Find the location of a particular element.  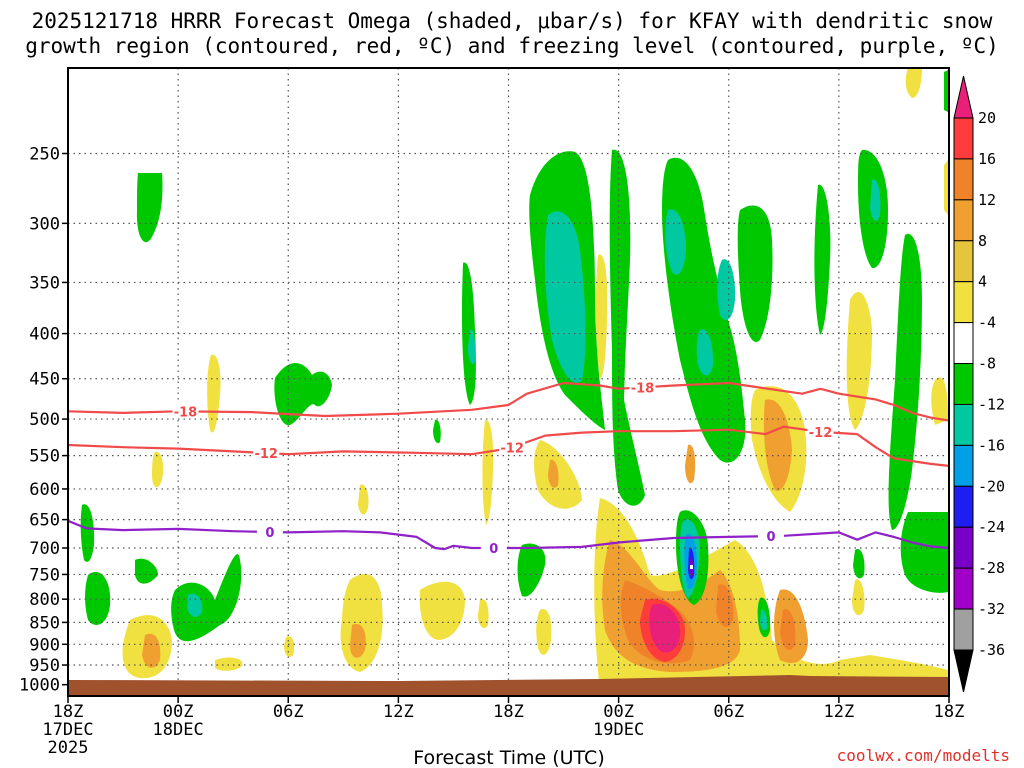

y-tick-label: 550 is located at coordinates (44, 457).